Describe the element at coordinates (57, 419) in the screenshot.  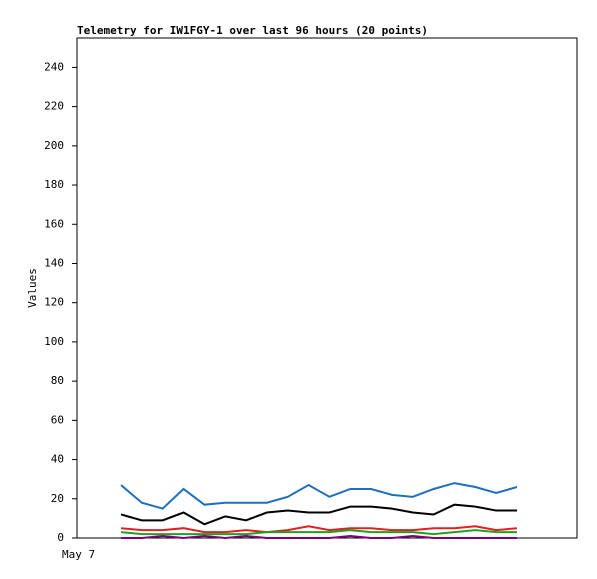
I see `y-tick-label: 60` at that location.